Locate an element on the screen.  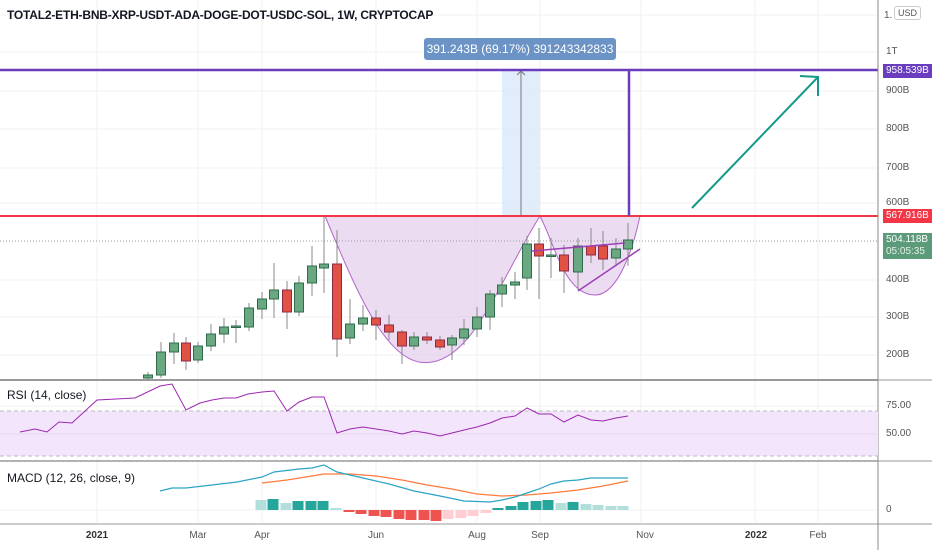
cup-pattern is located at coordinates (432, 289).